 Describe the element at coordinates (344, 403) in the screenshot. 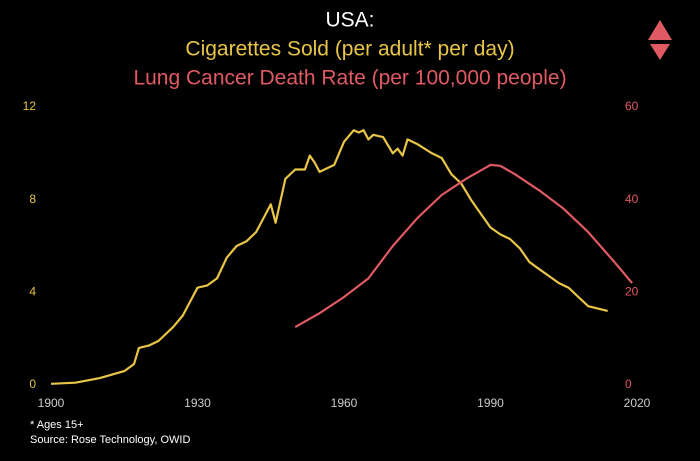

I see `x-tick-label: 1960` at that location.